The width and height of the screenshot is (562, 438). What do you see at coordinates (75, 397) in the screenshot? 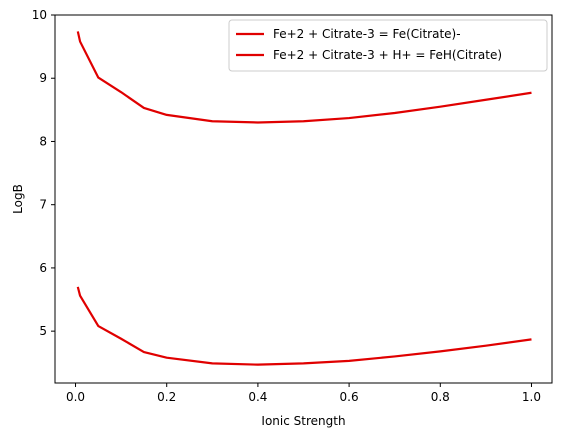
I see `x-tick-label: 0.0` at bounding box center [75, 397].